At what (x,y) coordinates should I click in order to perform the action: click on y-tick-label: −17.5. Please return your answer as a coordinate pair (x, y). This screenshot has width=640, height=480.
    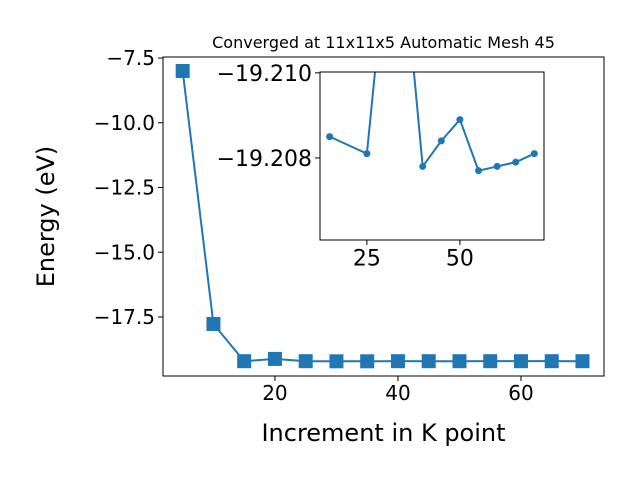
    Looking at the image, I should click on (124, 317).